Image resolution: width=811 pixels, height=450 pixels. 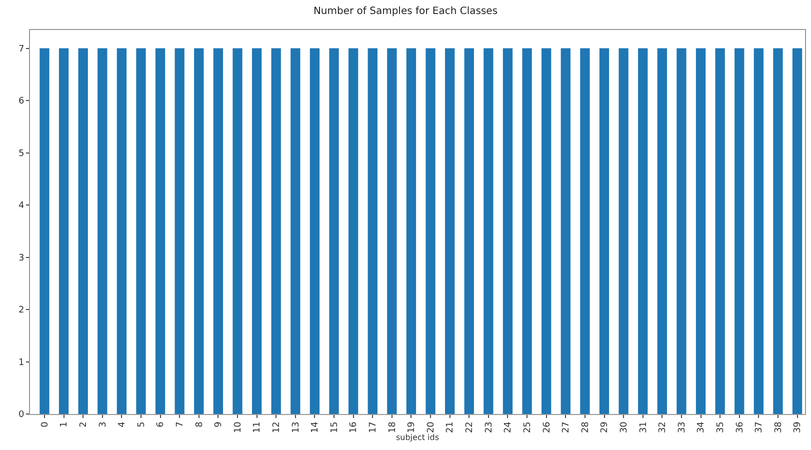 What do you see at coordinates (335, 428) in the screenshot?
I see `x-tick-label: 15` at bounding box center [335, 428].